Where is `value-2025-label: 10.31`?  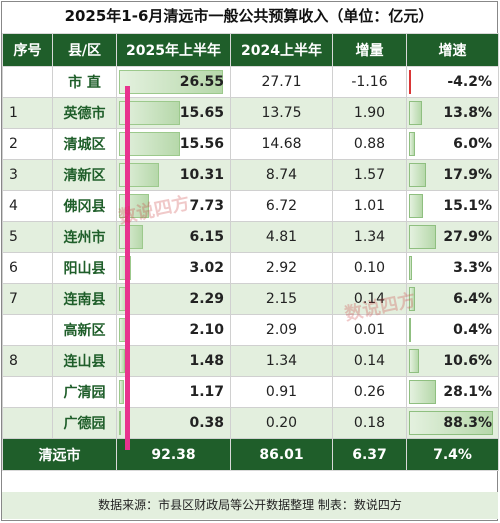
value-2025-label: 10.31 is located at coordinates (201, 175).